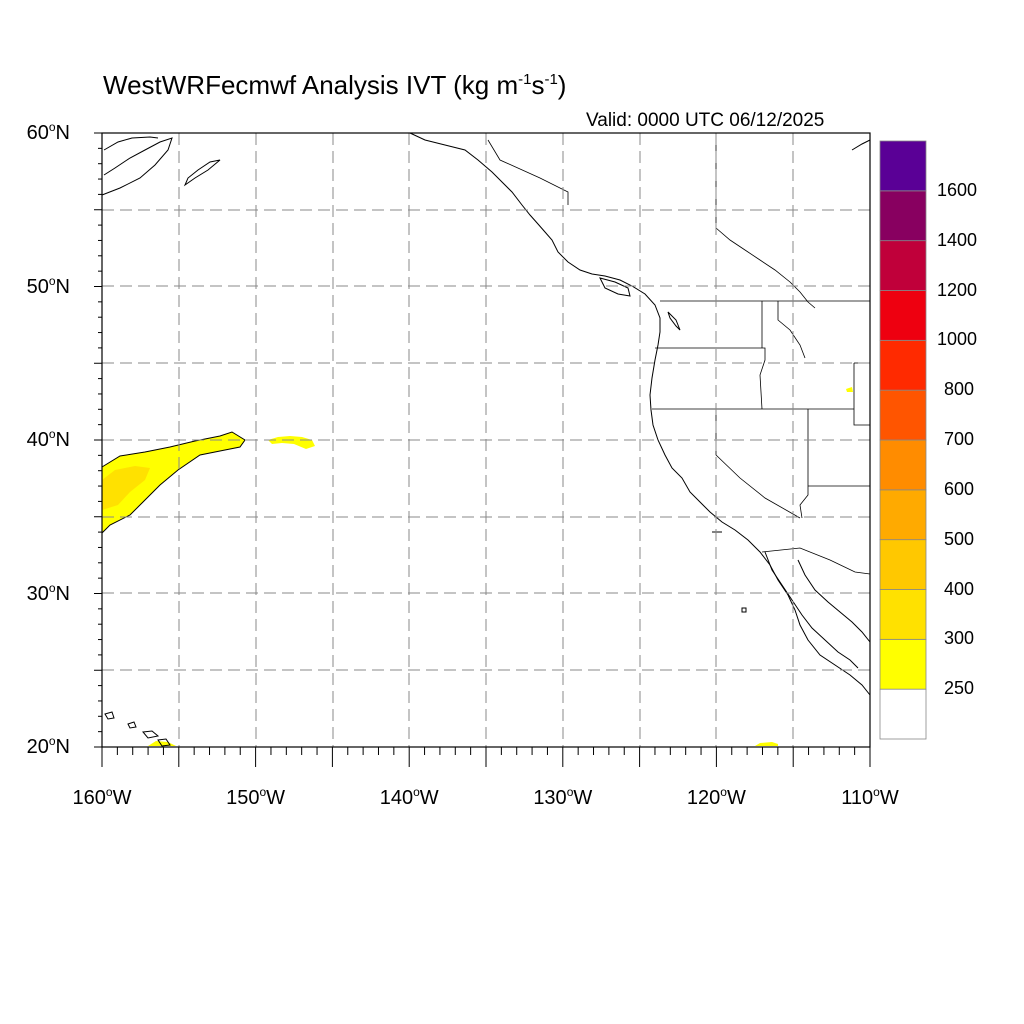 The width and height of the screenshot is (1024, 1024). What do you see at coordinates (766, 744) in the screenshot?
I see `ivt-patch-south-east` at bounding box center [766, 744].